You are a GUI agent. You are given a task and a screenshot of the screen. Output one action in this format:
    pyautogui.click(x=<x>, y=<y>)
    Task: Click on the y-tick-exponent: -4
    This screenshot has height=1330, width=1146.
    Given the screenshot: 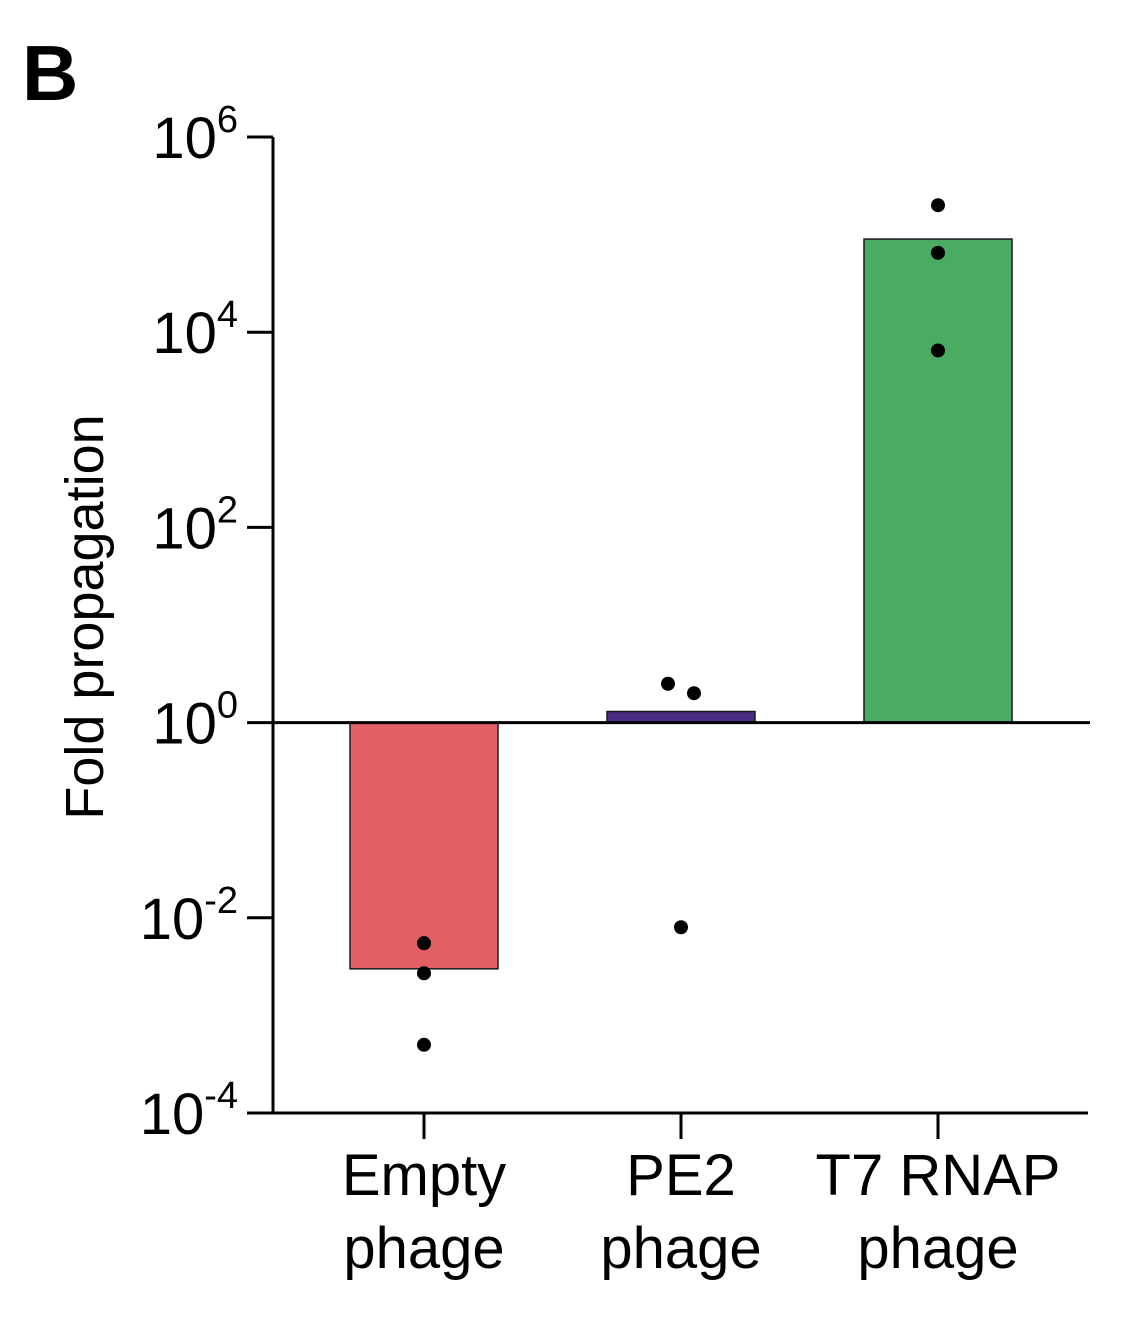 What is the action you would take?
    pyautogui.click(x=221, y=1096)
    